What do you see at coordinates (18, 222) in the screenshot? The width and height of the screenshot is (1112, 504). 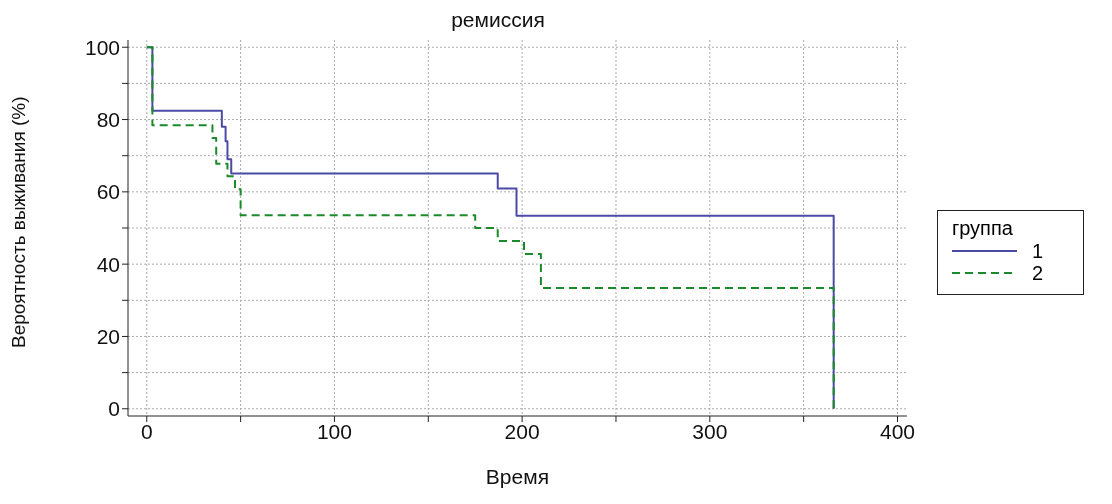 I see `y-axis-title: Вероятность выживания (%)` at bounding box center [18, 222].